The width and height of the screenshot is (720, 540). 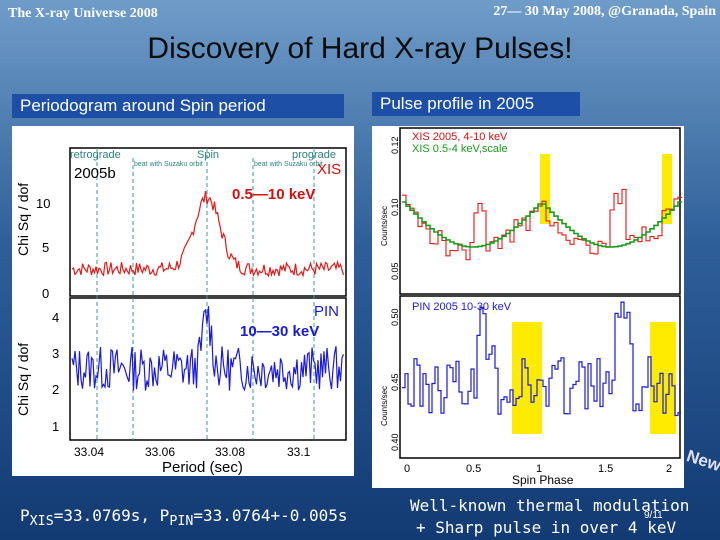 I want to click on pin-periodogram-curve, so click(x=208, y=349).